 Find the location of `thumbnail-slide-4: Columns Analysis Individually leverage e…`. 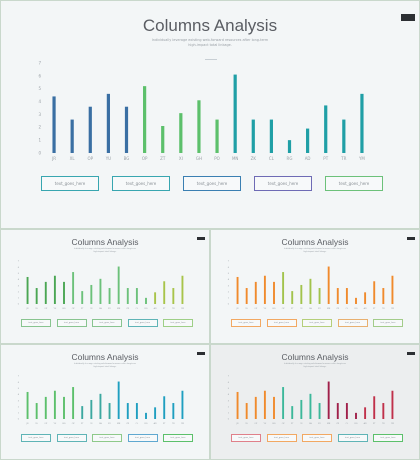

thumbnail-slide-4: Columns Analysis Individually leverage e… is located at coordinates (315, 402).